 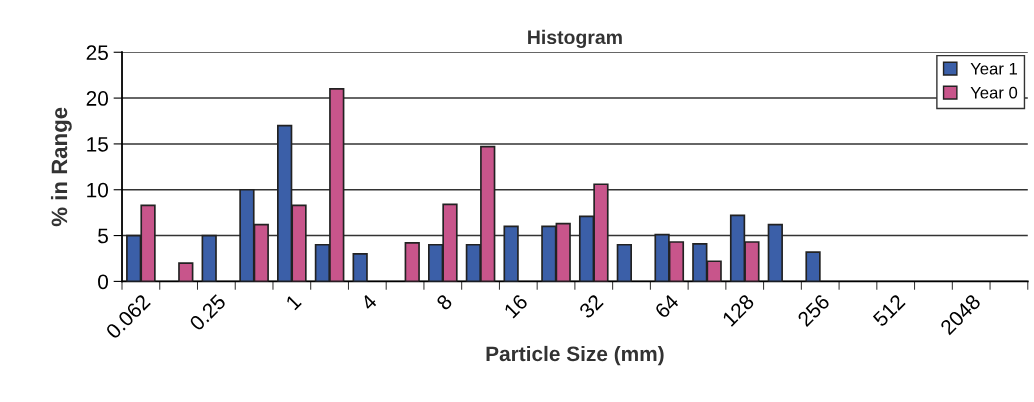 I want to click on y-tick-label: 15, so click(x=97, y=144).